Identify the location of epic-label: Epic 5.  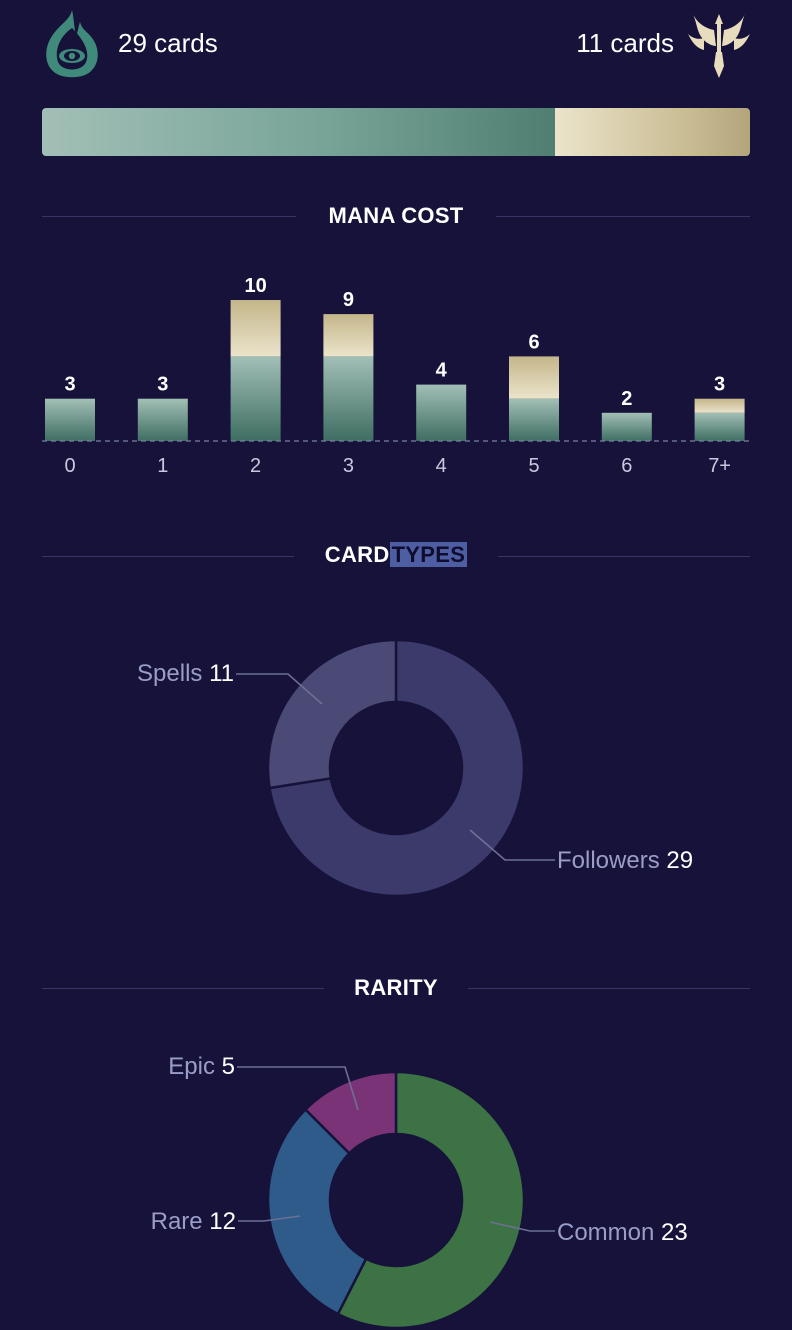
(201, 1066).